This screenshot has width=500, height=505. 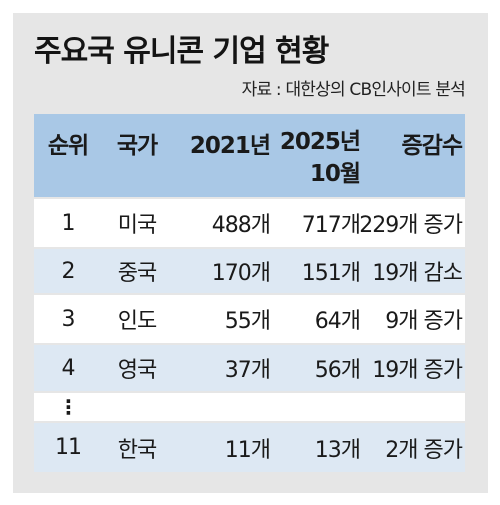 I want to click on country-cell: 미국, so click(x=137, y=225).